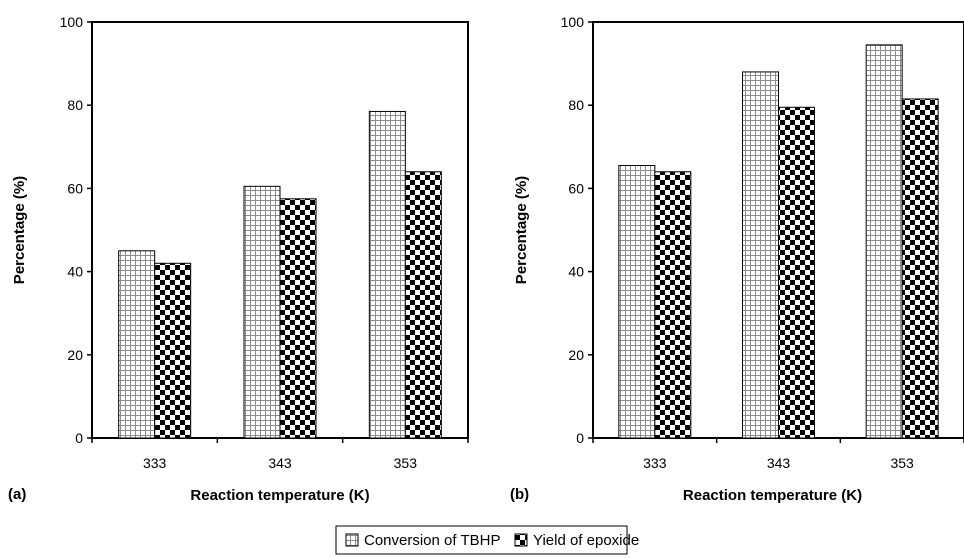  What do you see at coordinates (17, 494) in the screenshot?
I see `panel-label: (a)` at bounding box center [17, 494].